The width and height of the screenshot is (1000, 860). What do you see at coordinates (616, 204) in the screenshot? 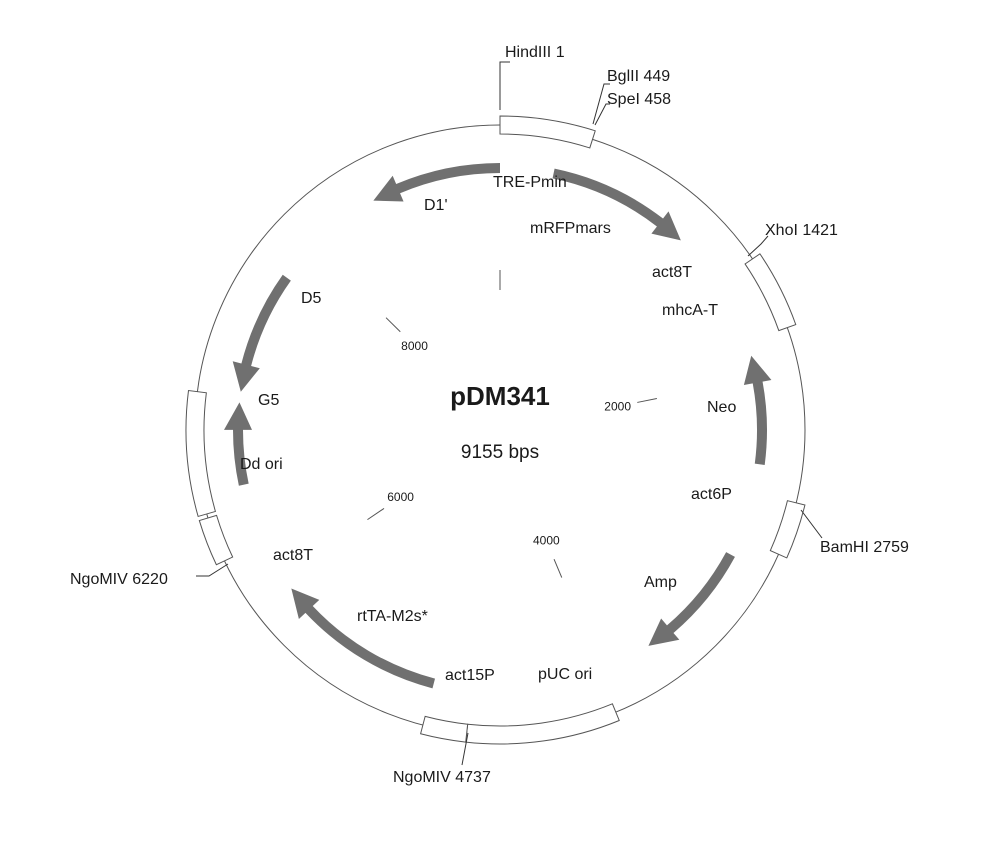
I see `feature-arrow-mrfpmars` at bounding box center [616, 204].